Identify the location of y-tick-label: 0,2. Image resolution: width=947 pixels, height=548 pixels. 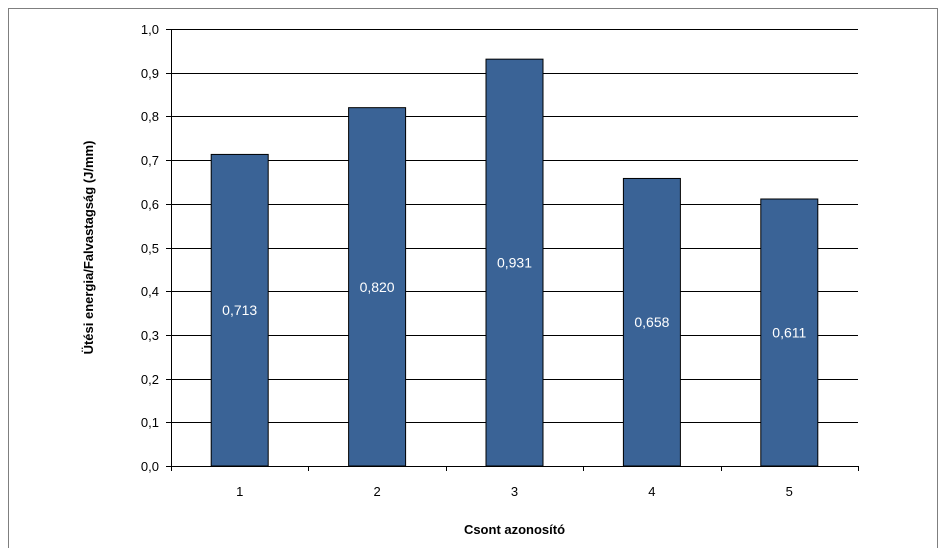
(150, 379).